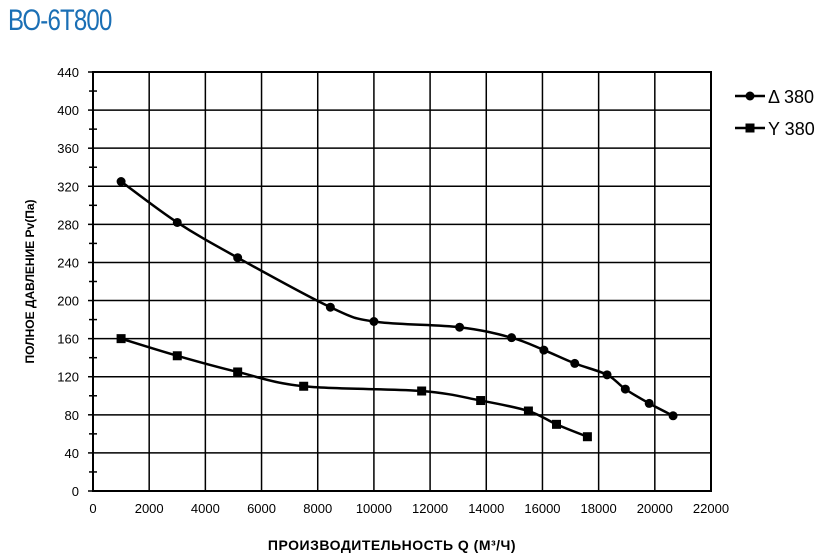  I want to click on y-tick-label: 440, so click(68, 72).